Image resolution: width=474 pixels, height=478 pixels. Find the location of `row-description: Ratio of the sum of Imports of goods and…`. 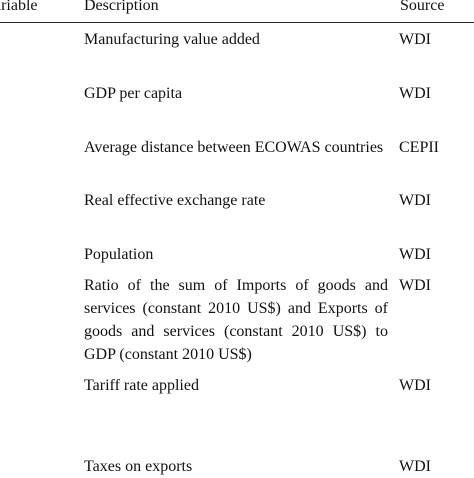

row-description: Ratio of the sum of Imports of goods and… is located at coordinates (236, 320).